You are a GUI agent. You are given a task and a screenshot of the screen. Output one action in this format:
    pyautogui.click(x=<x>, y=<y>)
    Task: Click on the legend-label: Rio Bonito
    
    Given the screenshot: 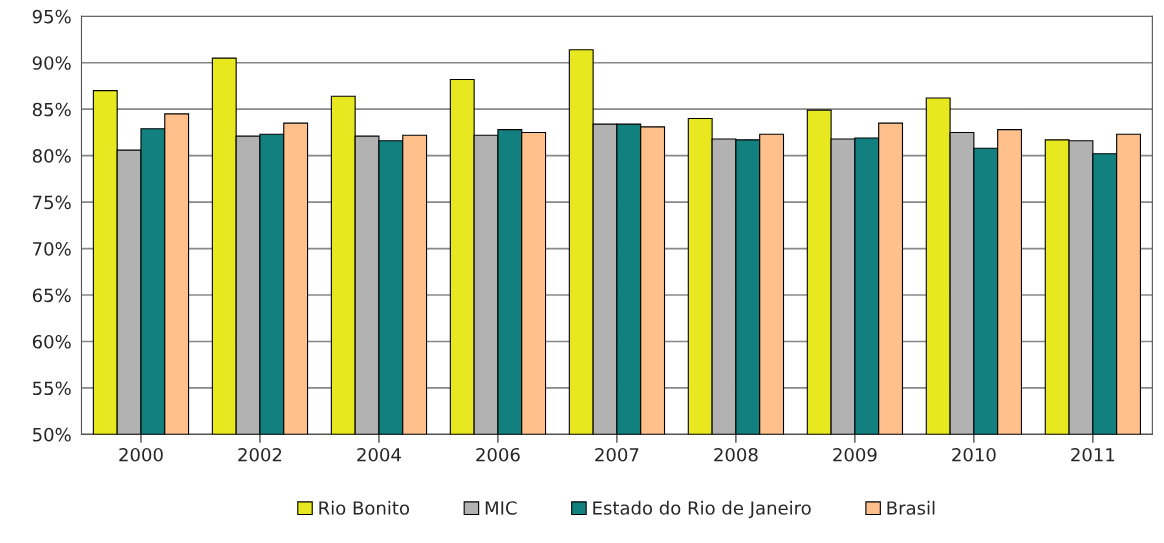 What is the action you would take?
    pyautogui.click(x=364, y=507)
    